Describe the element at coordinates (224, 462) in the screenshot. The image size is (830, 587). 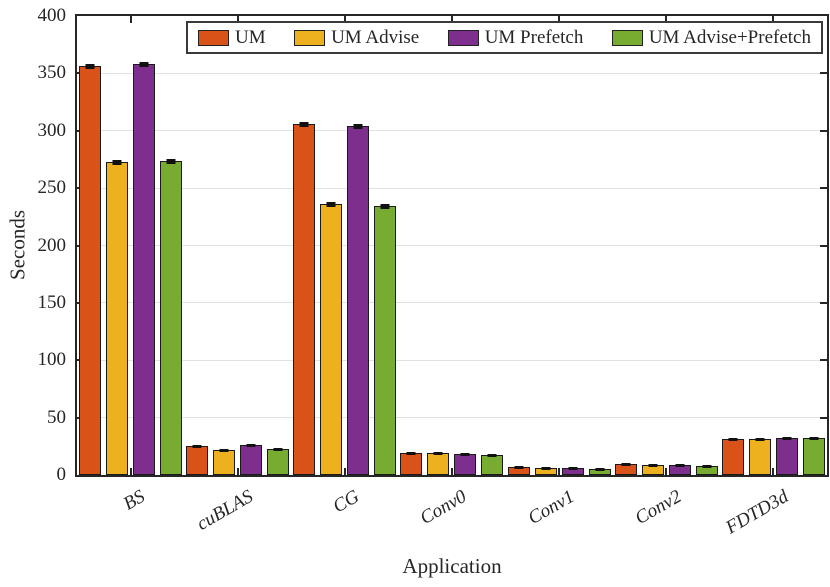
I see `bar-um-advise-cuBLAS` at that location.